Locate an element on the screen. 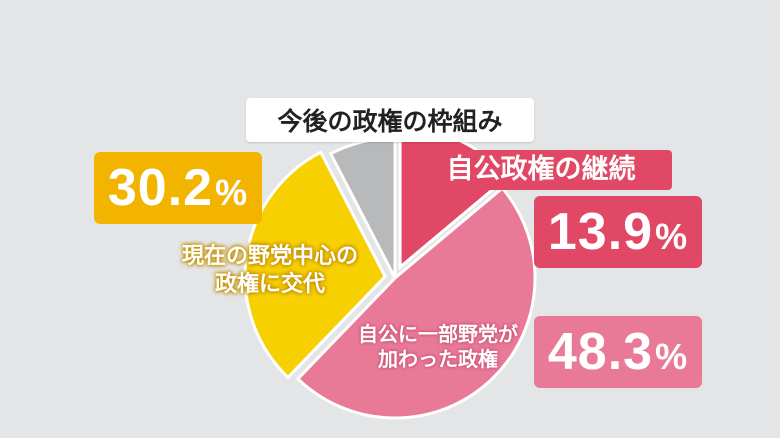  percent-badge-coalition-expanded: 48.3% is located at coordinates (618, 352).